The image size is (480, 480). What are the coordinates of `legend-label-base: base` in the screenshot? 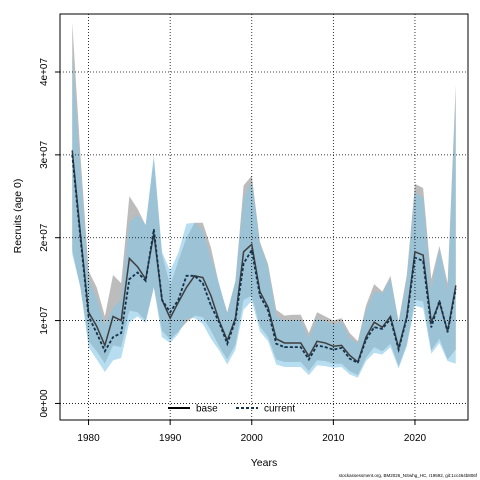 It's located at (207, 409).